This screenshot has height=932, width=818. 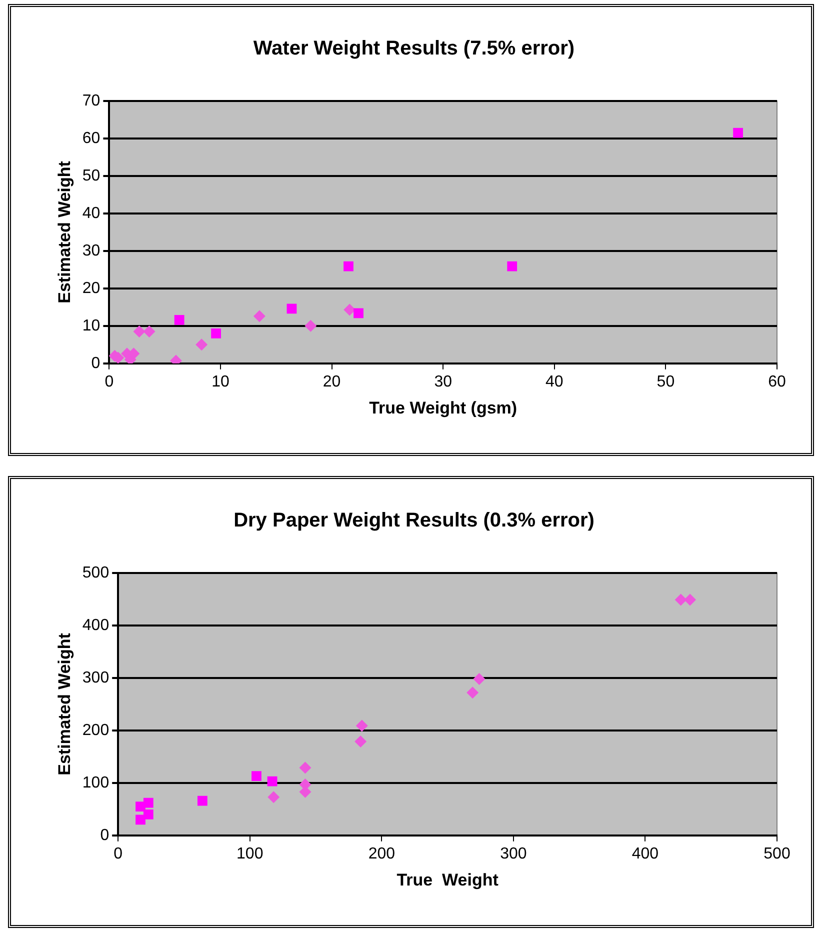 I want to click on x-axis-title: True Weight, so click(x=447, y=880).